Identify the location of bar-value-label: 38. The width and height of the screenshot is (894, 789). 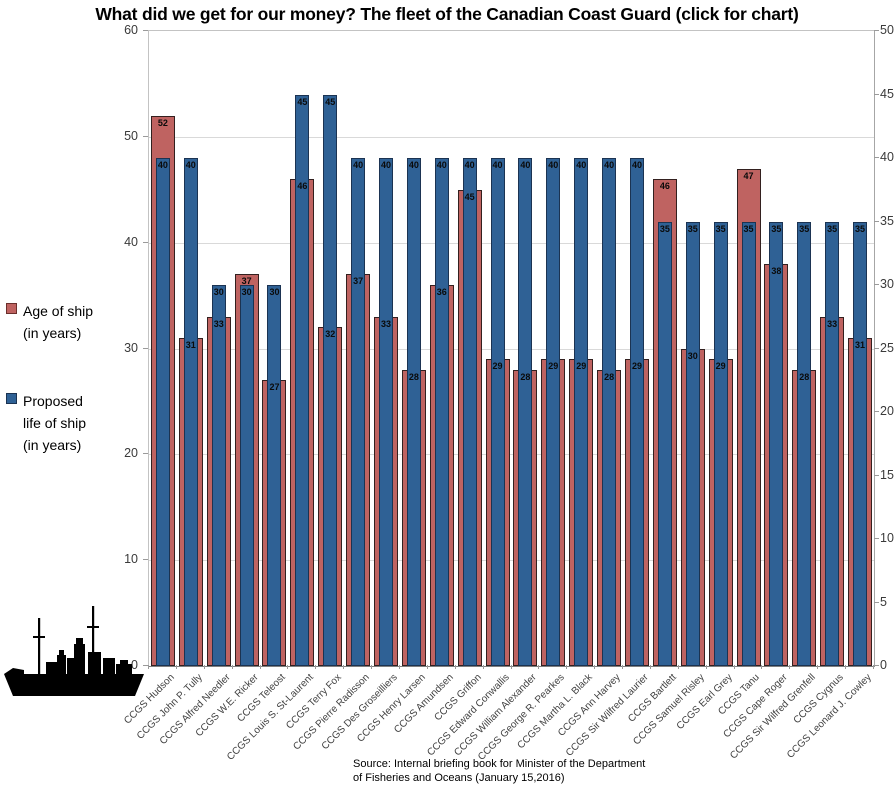
(776, 270).